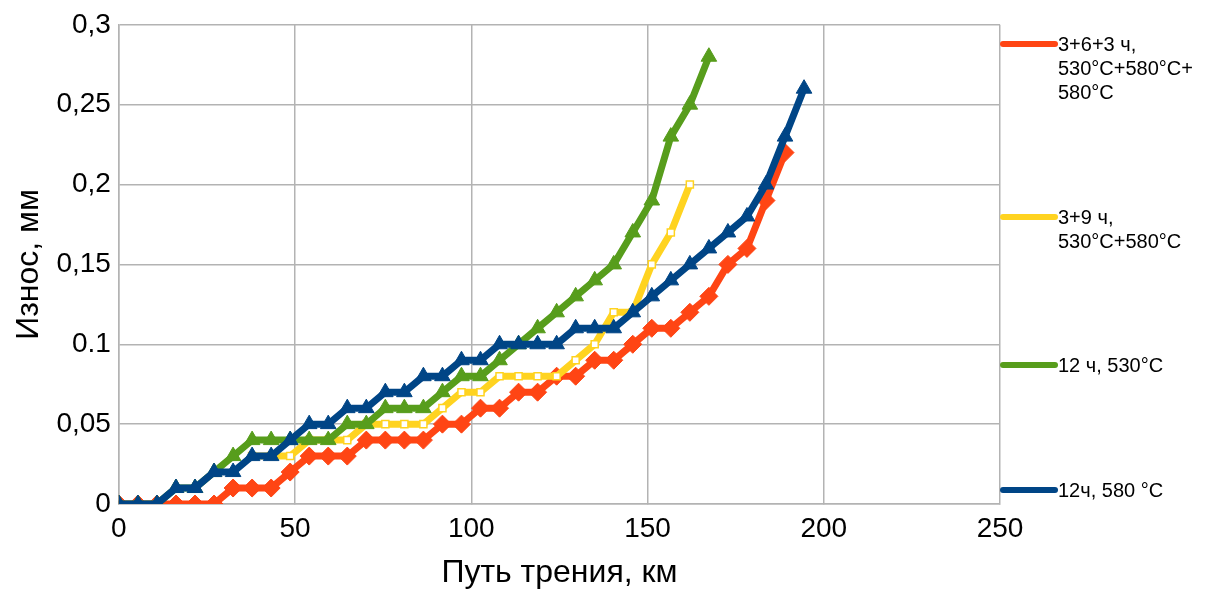 The height and width of the screenshot is (592, 1227). What do you see at coordinates (27, 264) in the screenshot?
I see `y-axis-title: Износ, мм` at bounding box center [27, 264].